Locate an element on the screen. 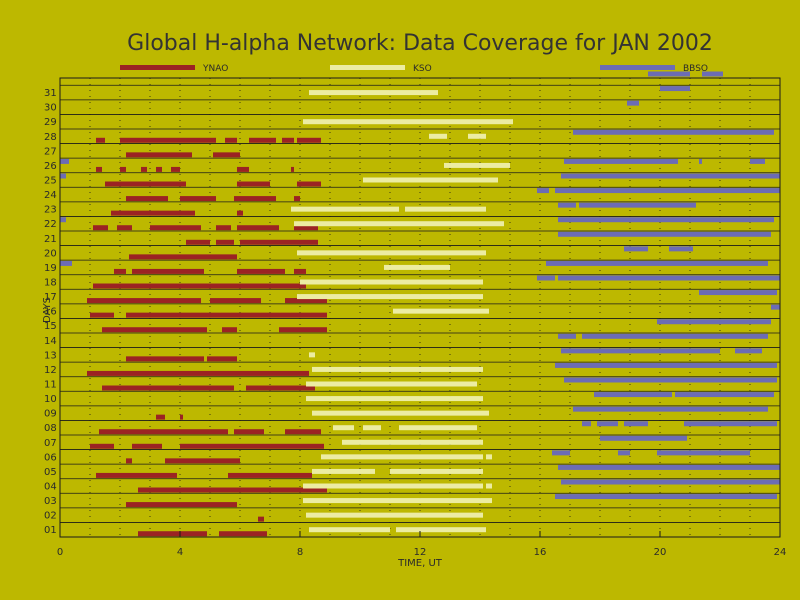 This screenshot has width=800, height=600. y-tick-label: 14 is located at coordinates (50, 341).